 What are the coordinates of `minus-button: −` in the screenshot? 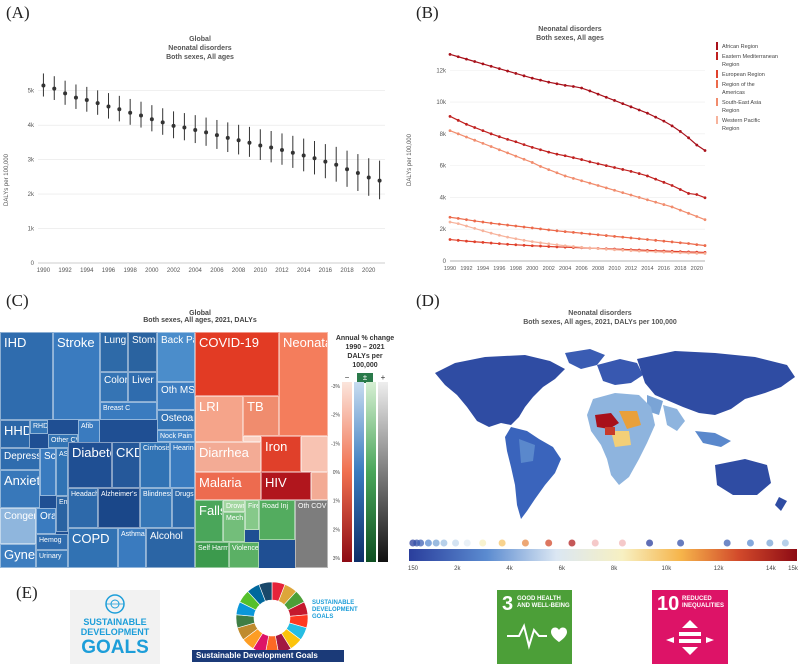 It's located at (347, 377).